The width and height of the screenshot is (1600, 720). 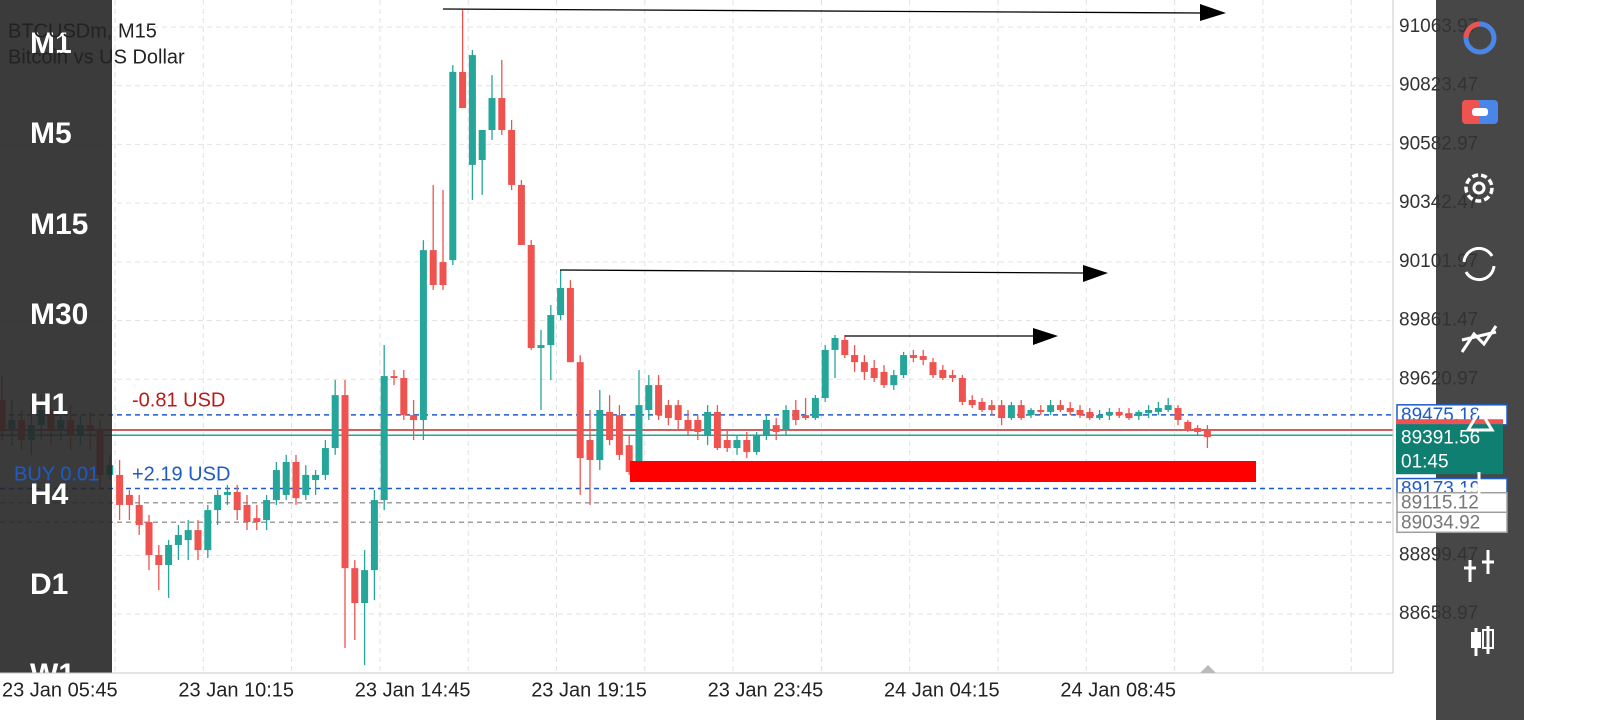 What do you see at coordinates (1438, 202) in the screenshot?
I see `y-tick-label: 90342.47` at bounding box center [1438, 202].